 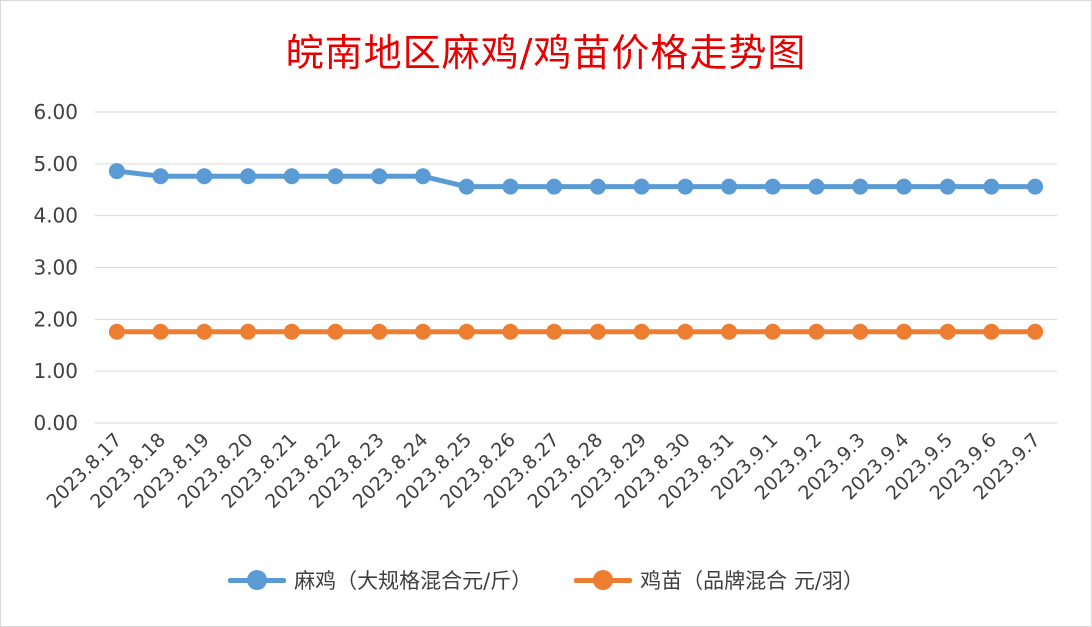 What do you see at coordinates (55, 216) in the screenshot?
I see `y-tick-label: 4.00` at bounding box center [55, 216].